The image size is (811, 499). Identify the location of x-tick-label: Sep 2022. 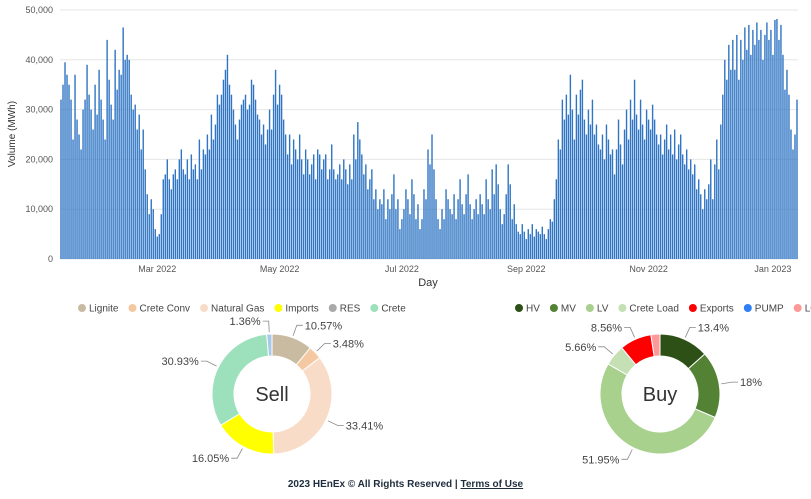
(526, 269).